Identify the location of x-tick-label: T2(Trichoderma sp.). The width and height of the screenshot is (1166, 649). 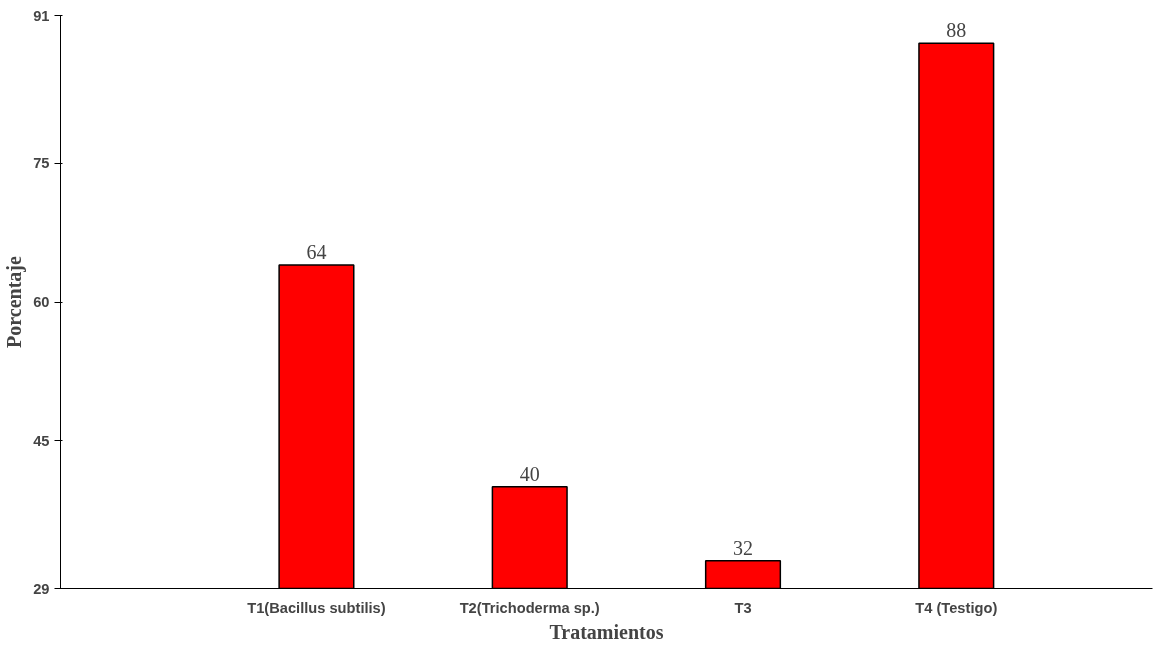
(529, 607).